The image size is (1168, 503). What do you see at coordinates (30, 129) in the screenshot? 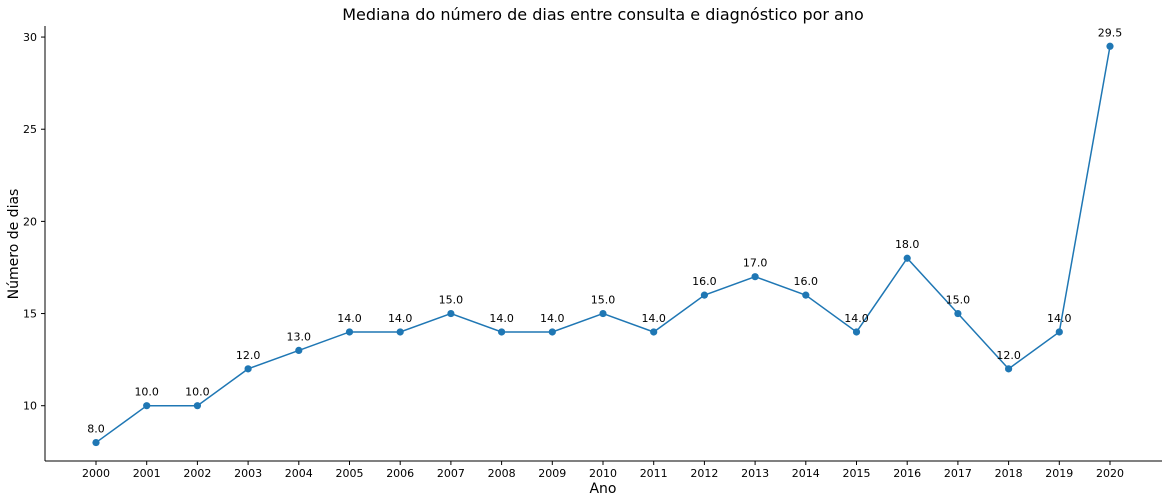
I see `y-tick-label: 25` at bounding box center [30, 129].